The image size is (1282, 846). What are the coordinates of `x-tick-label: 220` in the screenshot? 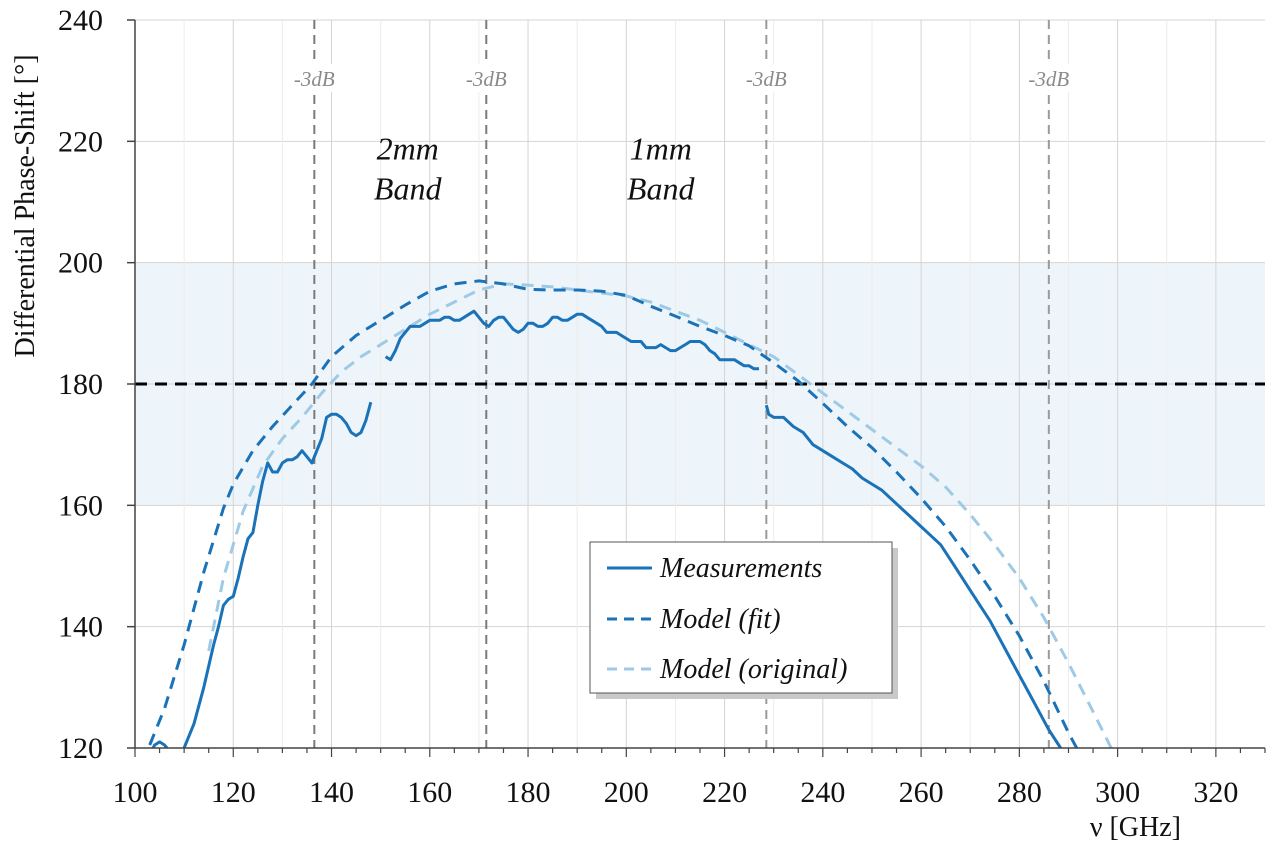 It's located at (724, 792).